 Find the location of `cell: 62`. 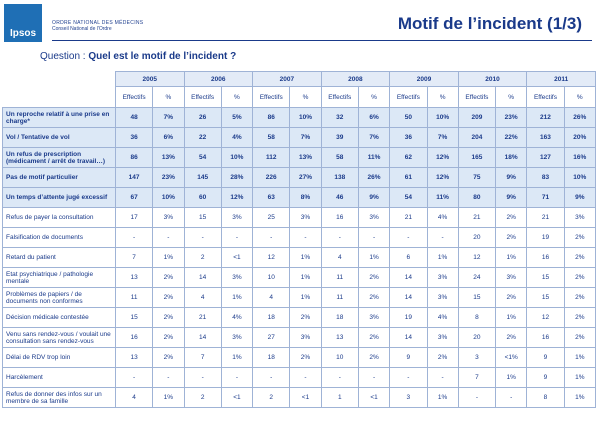

cell: 62 is located at coordinates (408, 157).